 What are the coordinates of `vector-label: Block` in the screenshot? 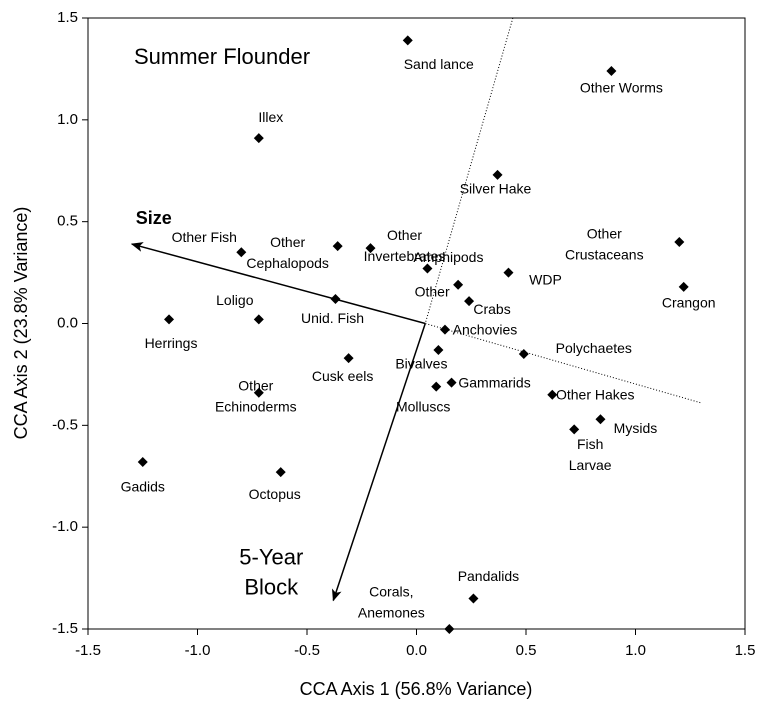 It's located at (271, 586).